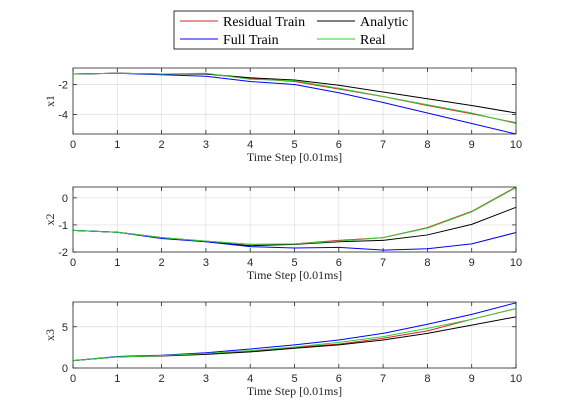 The height and width of the screenshot is (413, 570). I want to click on legend-label-full-train: Full Train, so click(251, 40).